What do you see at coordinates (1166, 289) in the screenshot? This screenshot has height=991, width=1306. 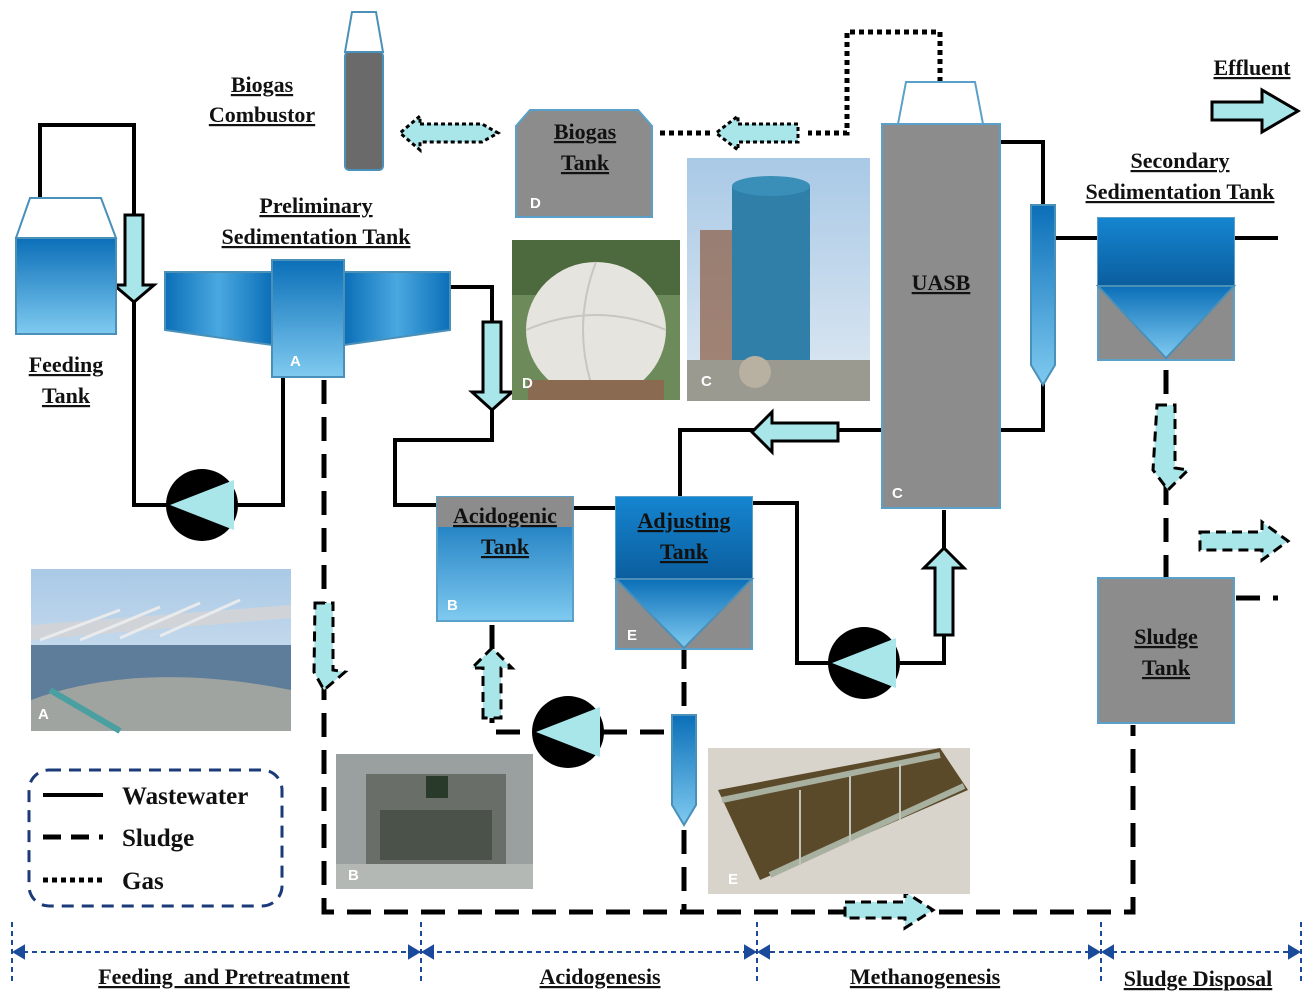 I see `secondary-sedimentation-tank` at bounding box center [1166, 289].